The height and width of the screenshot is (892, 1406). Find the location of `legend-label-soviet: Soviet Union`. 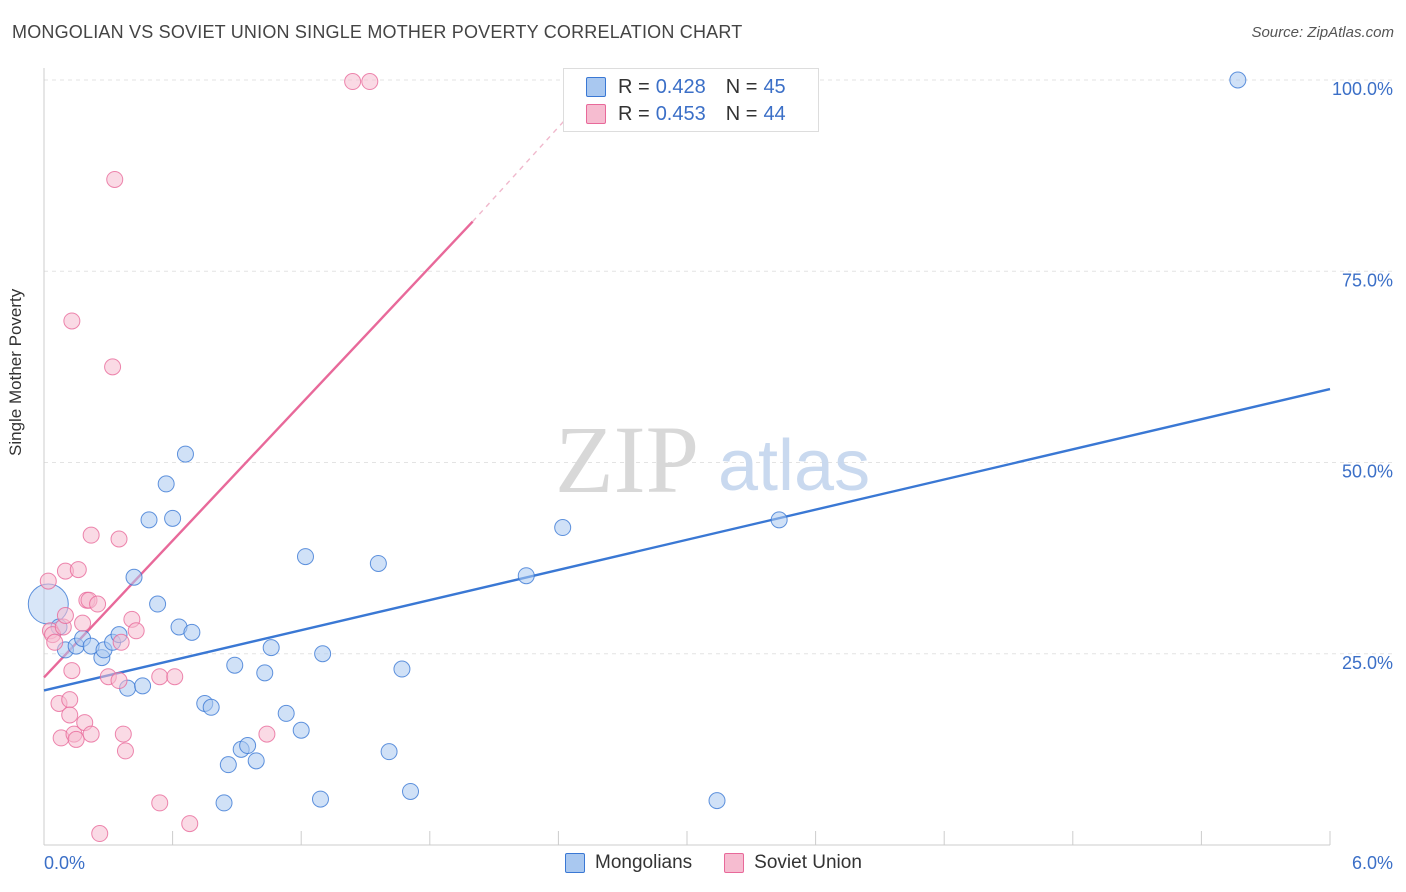

legend-label-soviet: Soviet Union is located at coordinates (808, 862).